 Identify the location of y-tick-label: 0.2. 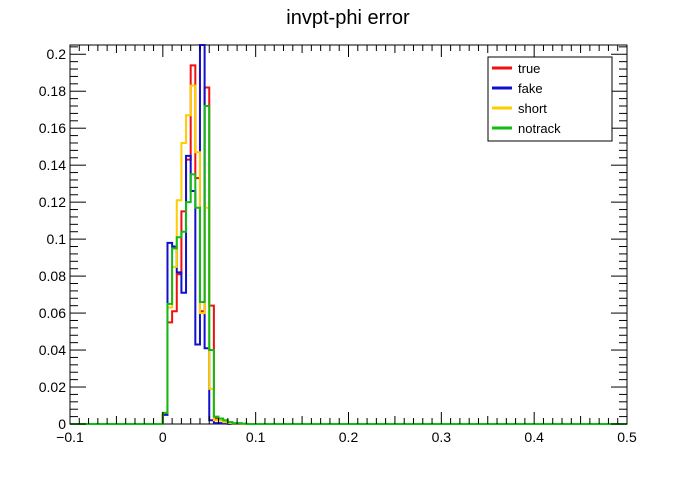
(57, 54).